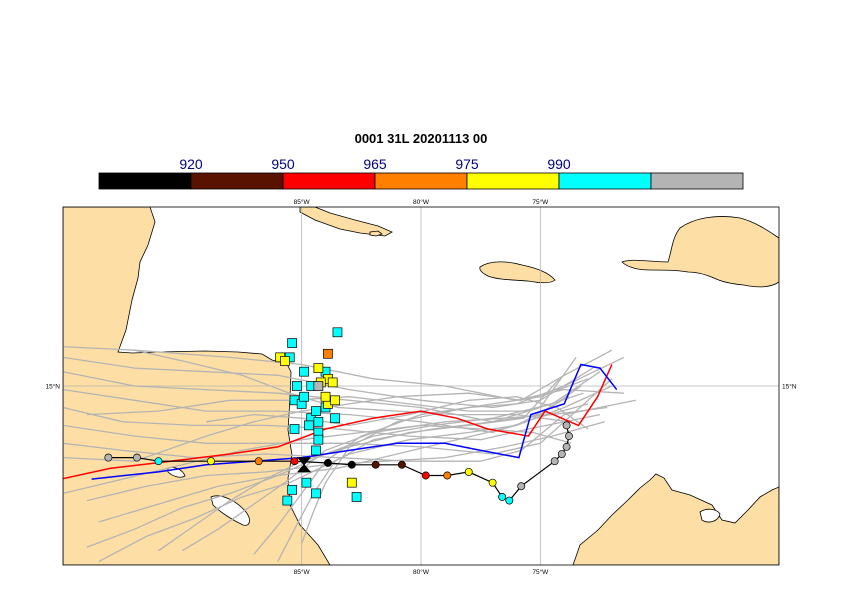 The height and width of the screenshot is (596, 842). I want to click on lon-tick-label-top: 80°W, so click(421, 202).